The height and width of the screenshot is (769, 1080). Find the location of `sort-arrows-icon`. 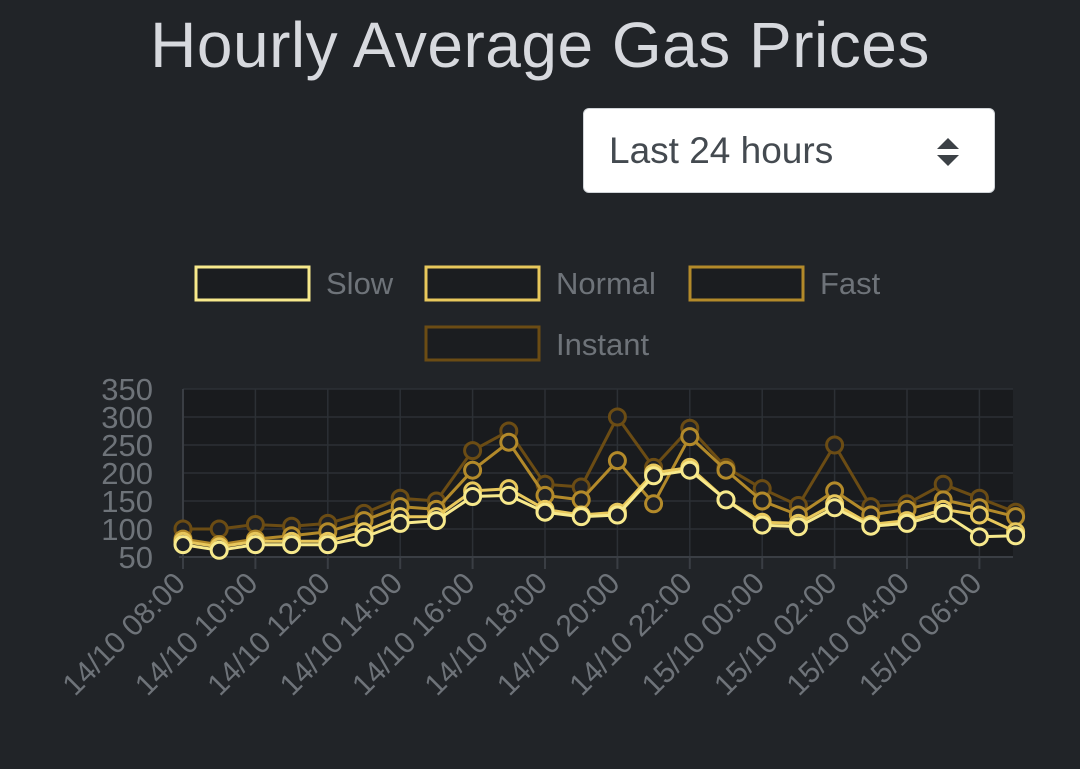

sort-arrows-icon is located at coordinates (948, 152).